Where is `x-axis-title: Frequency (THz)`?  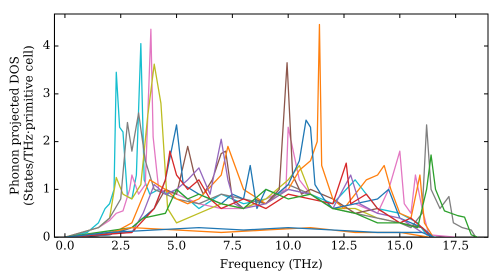 x-axis-title: Frequency (THz) is located at coordinates (271, 263).